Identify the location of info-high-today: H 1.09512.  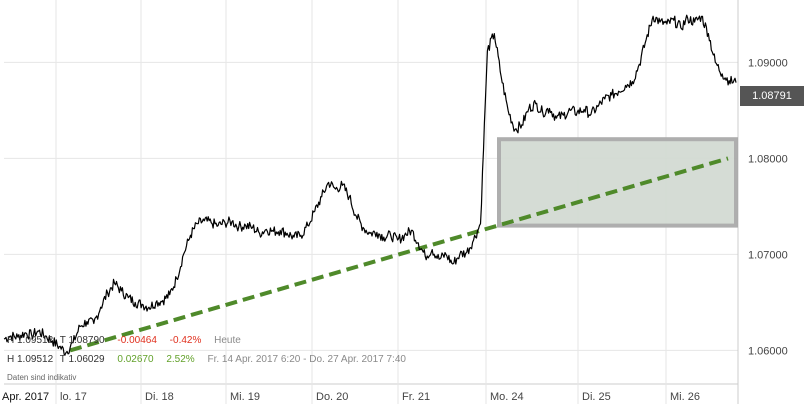
(30, 340).